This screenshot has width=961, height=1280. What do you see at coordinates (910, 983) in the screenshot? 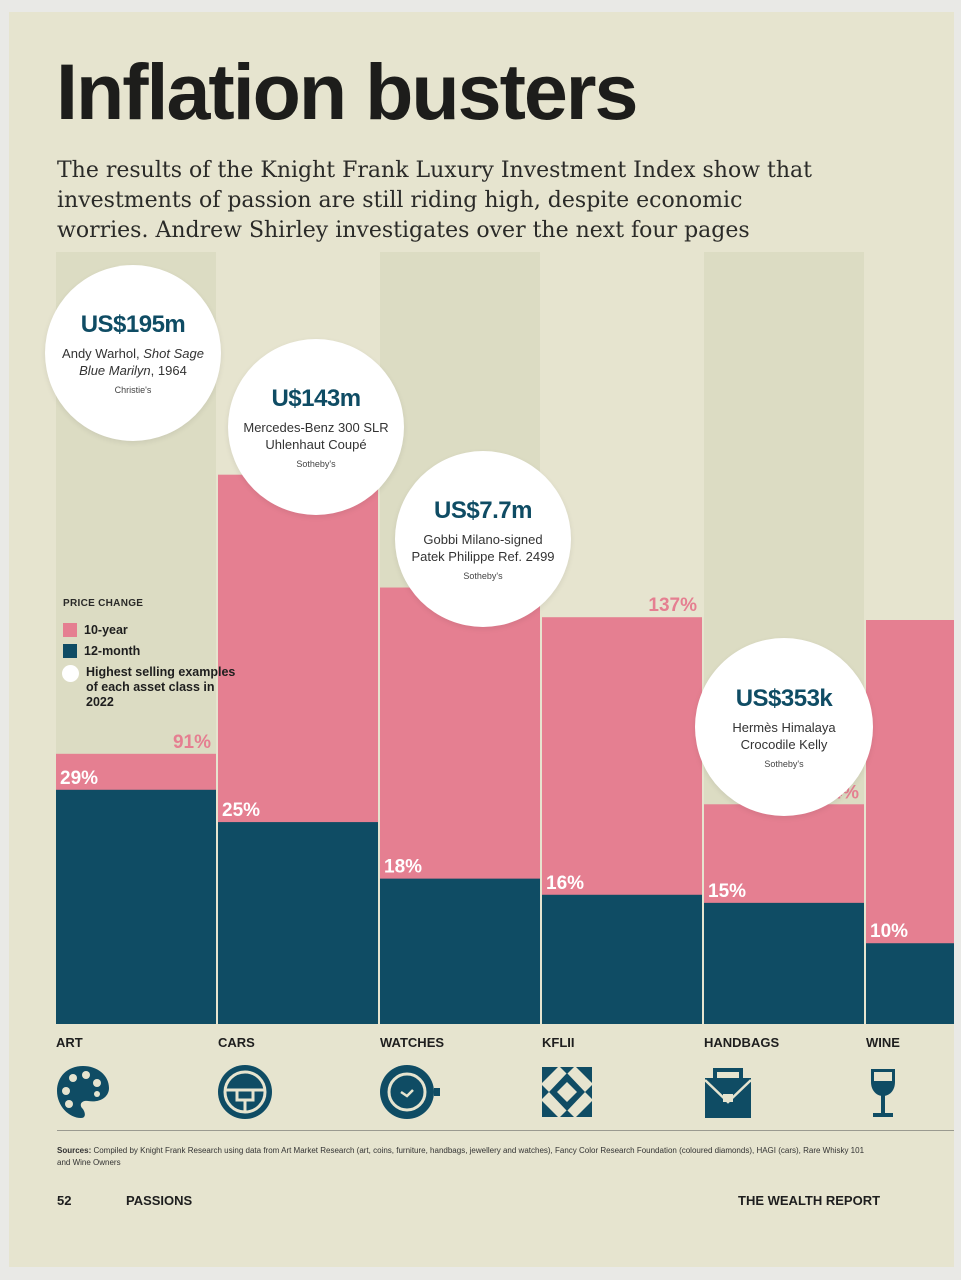
I see `bar-12-month-wine` at bounding box center [910, 983].